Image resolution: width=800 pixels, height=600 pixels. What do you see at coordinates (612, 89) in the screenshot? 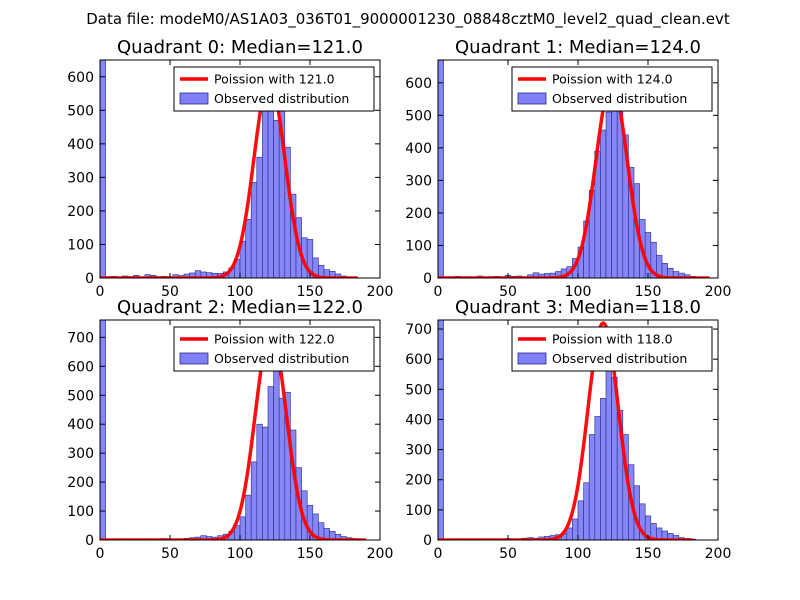
I see `legend: Poission with 124.0 Observed distribution` at bounding box center [612, 89].